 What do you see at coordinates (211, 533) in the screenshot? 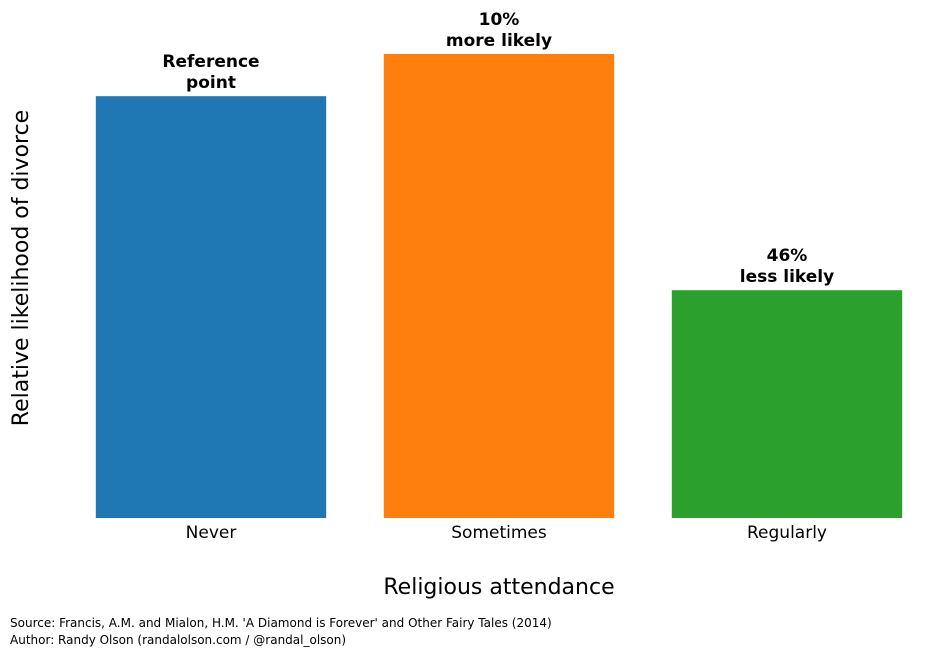
I see `x-tick-never: Never` at bounding box center [211, 533].